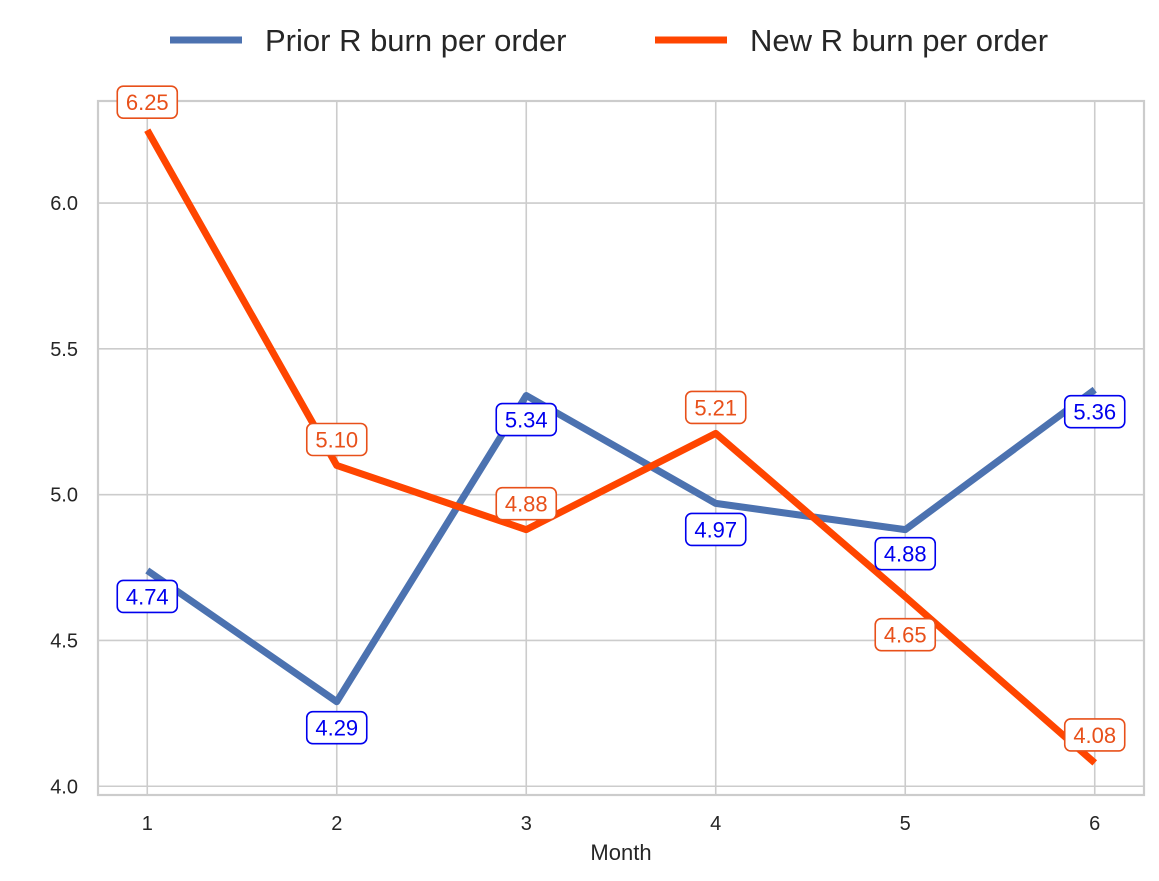 The height and width of the screenshot is (881, 1159). I want to click on data-label-text: 4.65, so click(905, 635).